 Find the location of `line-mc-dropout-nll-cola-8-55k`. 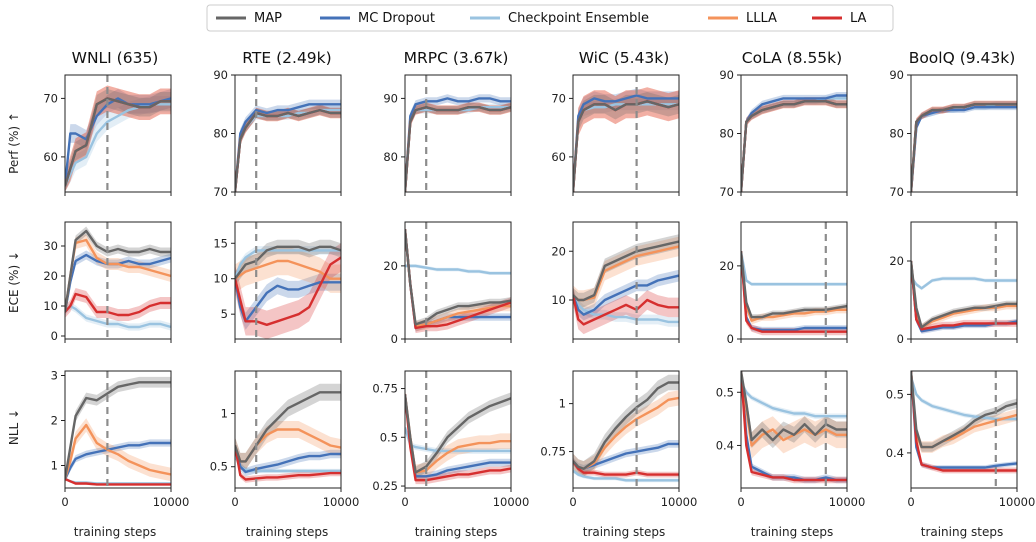

line-mc-dropout-nll-cola-8-55k is located at coordinates (794, 426).